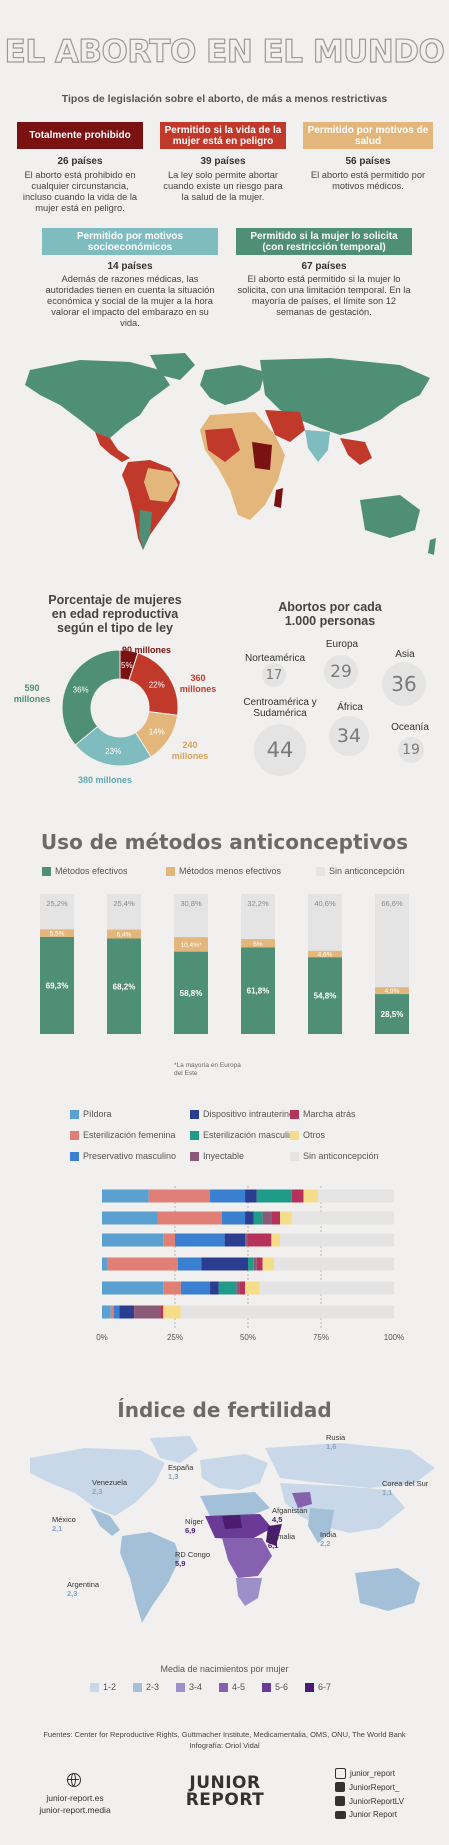 Image resolution: width=449 pixels, height=1845 pixels. What do you see at coordinates (190, 750) in the screenshot?
I see `donut-label-240: 240 millones` at bounding box center [190, 750].